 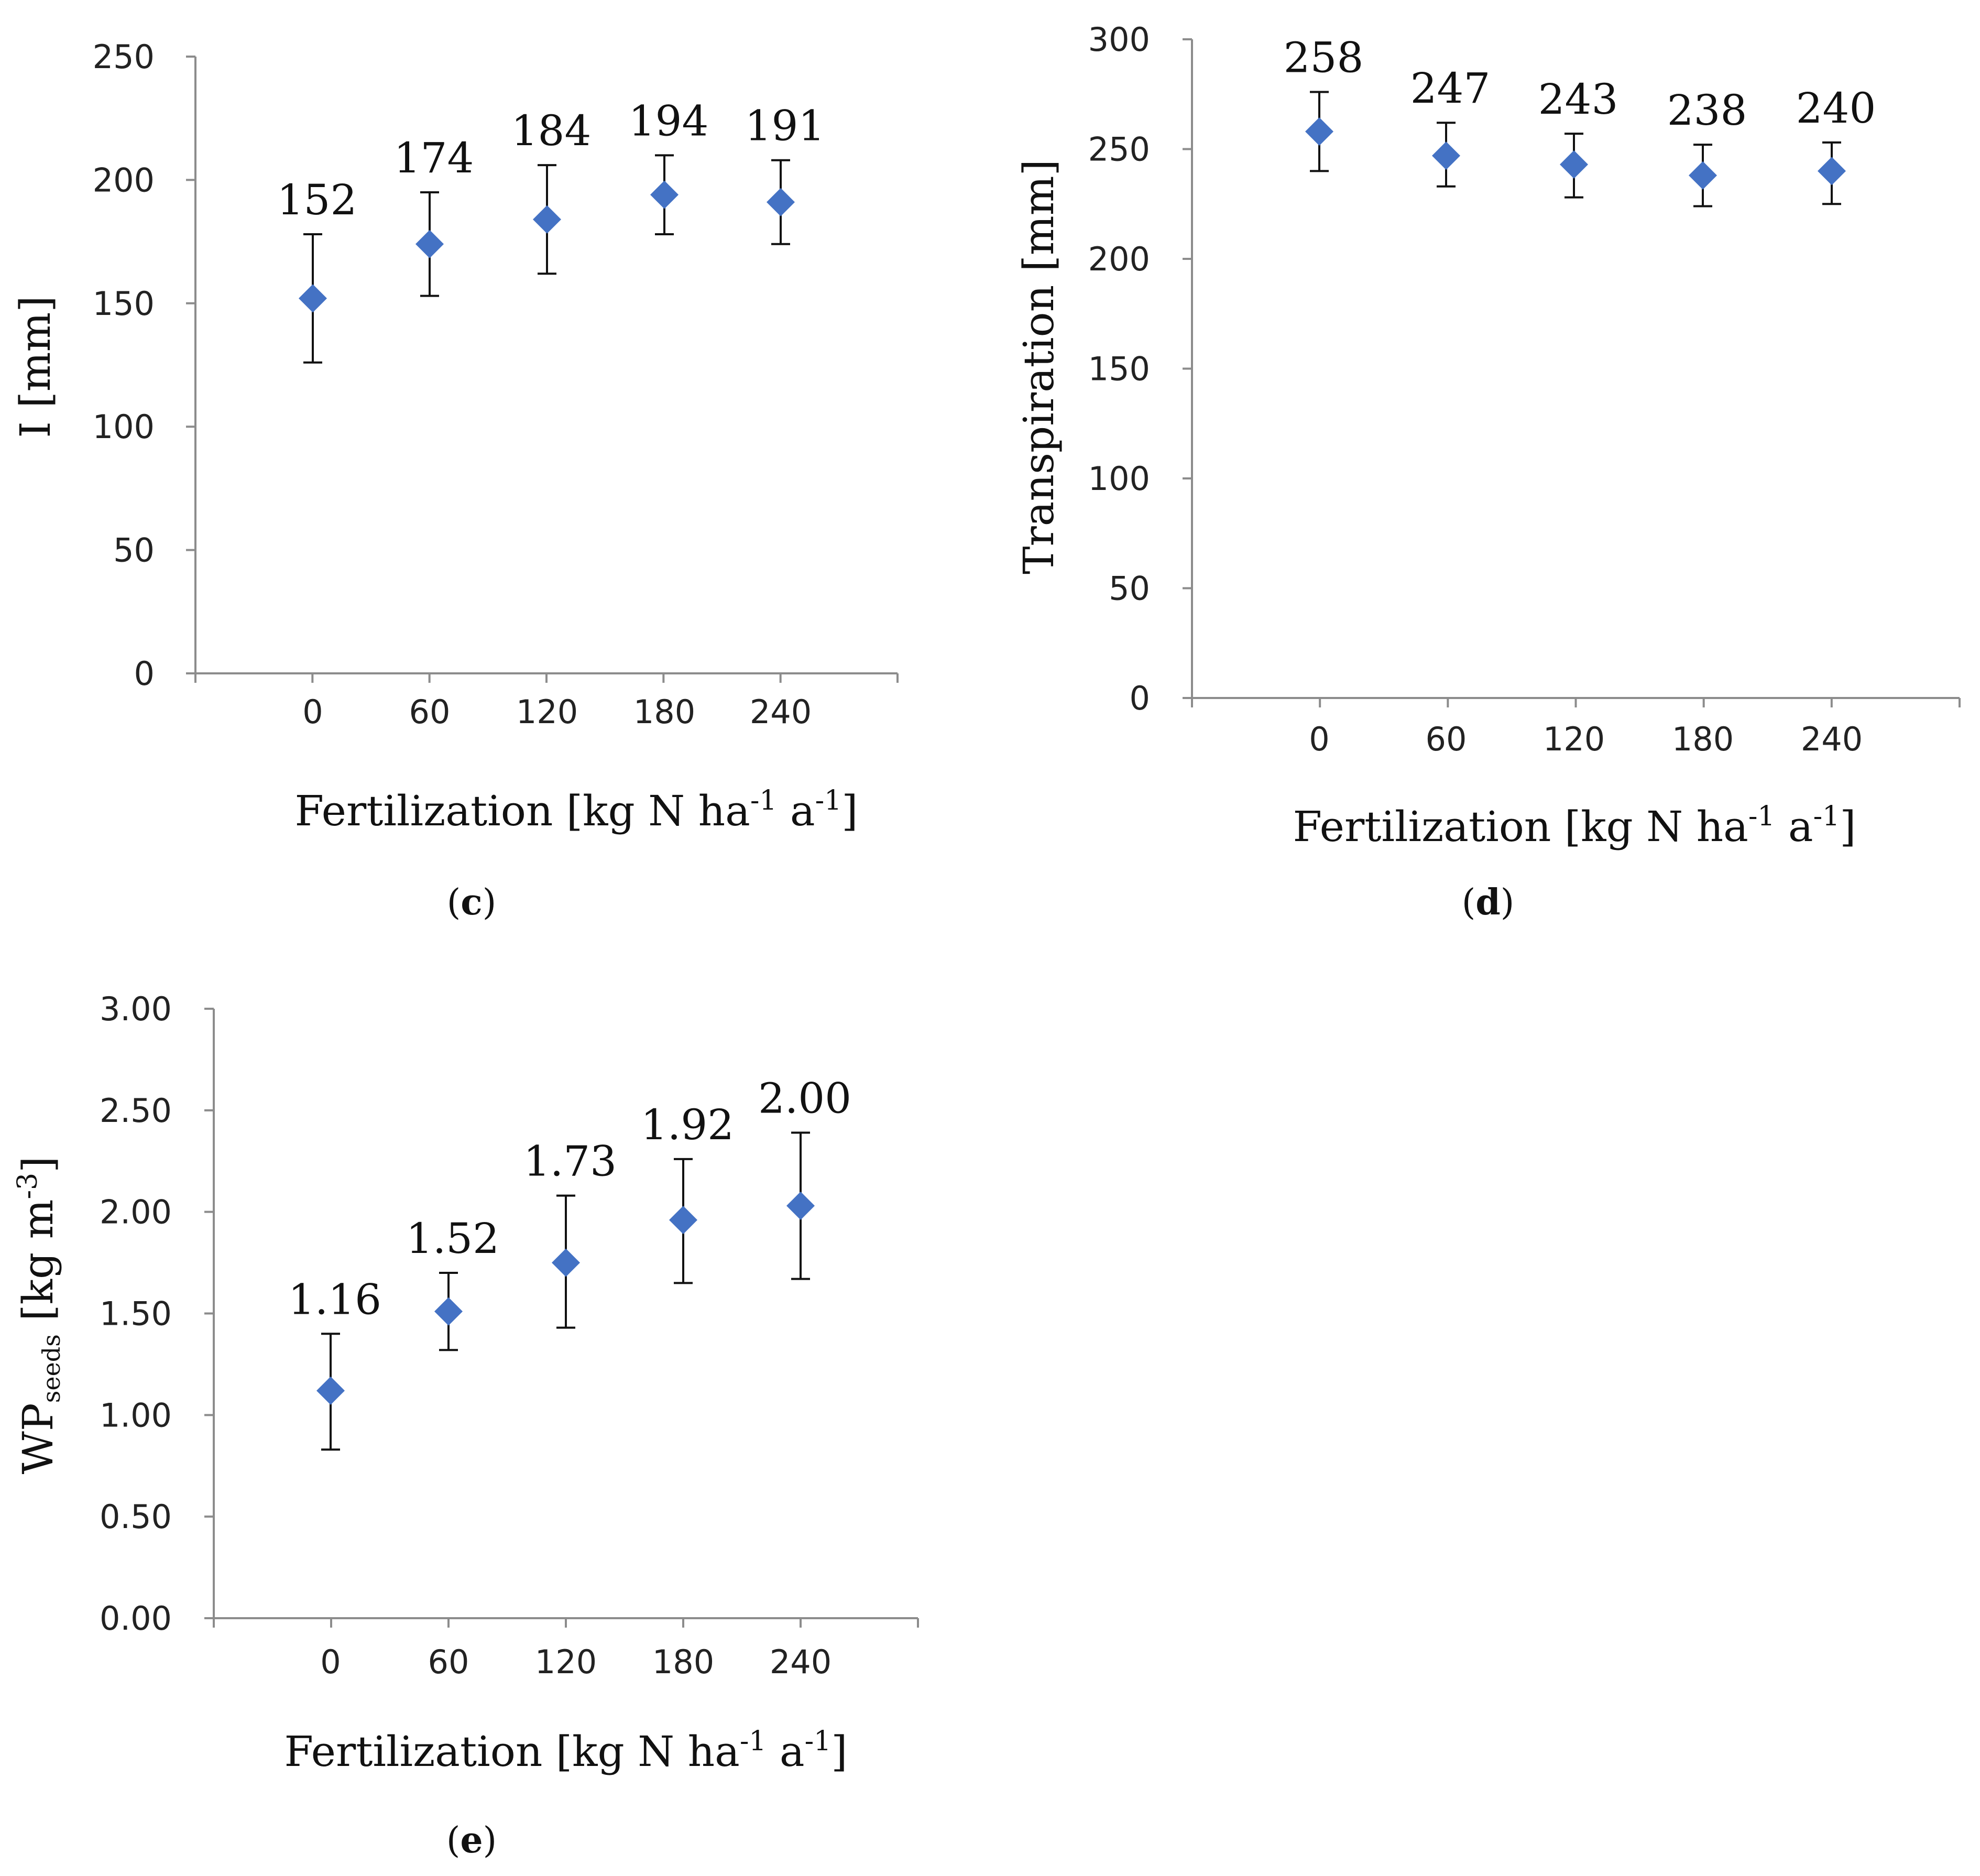 I want to click on panel-label: (c), so click(x=471, y=902).